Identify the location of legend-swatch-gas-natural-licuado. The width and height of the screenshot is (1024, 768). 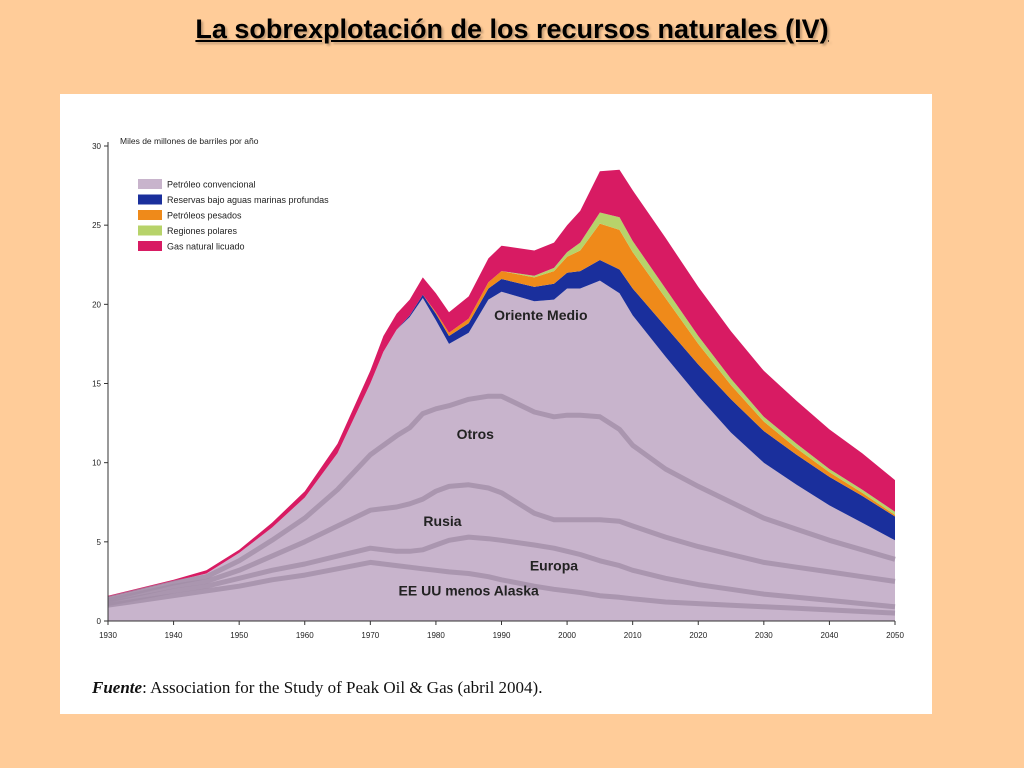
(150, 246).